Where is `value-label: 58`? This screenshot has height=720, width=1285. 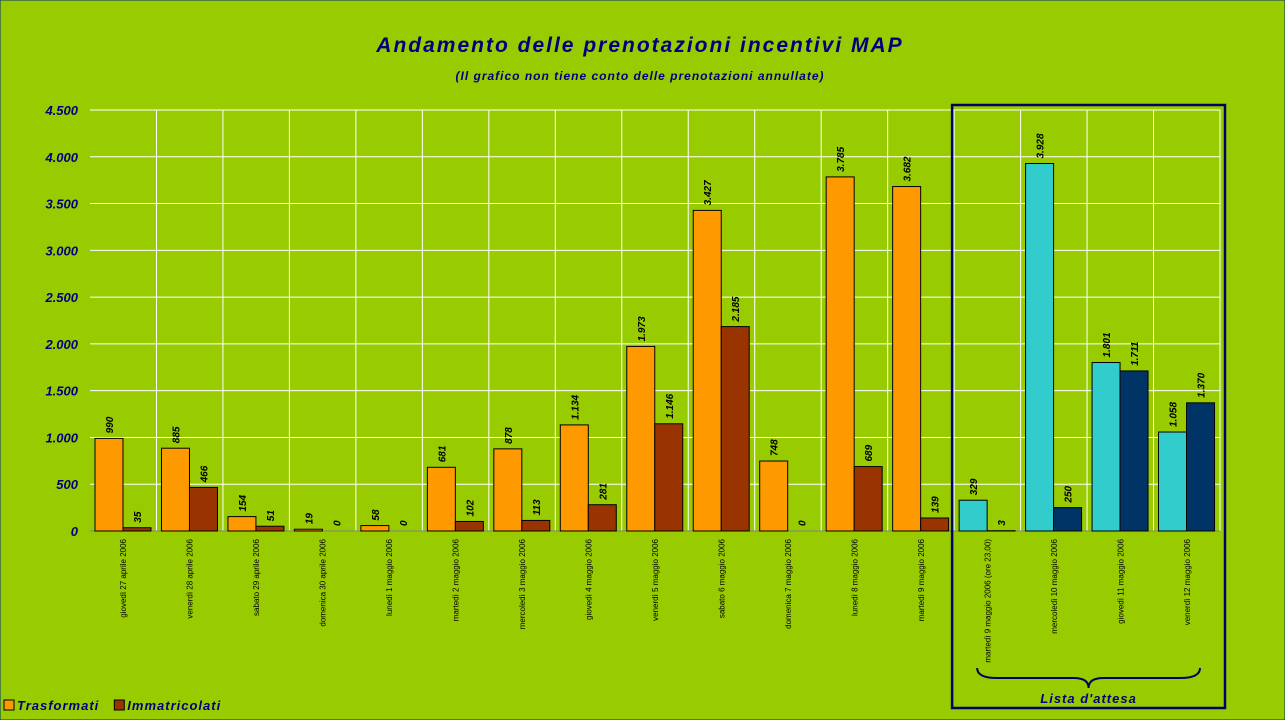 value-label: 58 is located at coordinates (376, 515).